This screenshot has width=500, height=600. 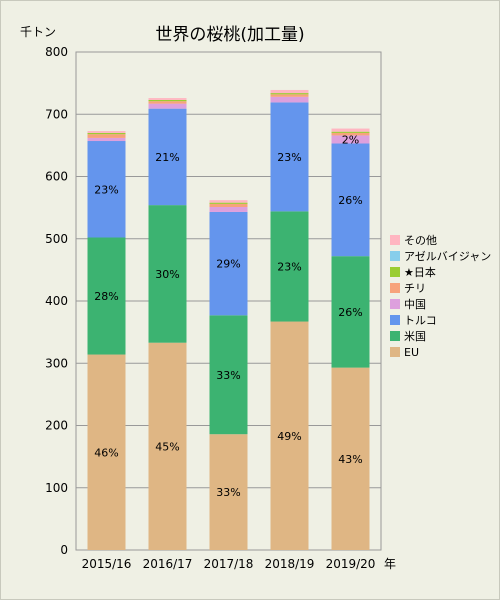 I want to click on data-label: 28%, so click(x=106, y=296).